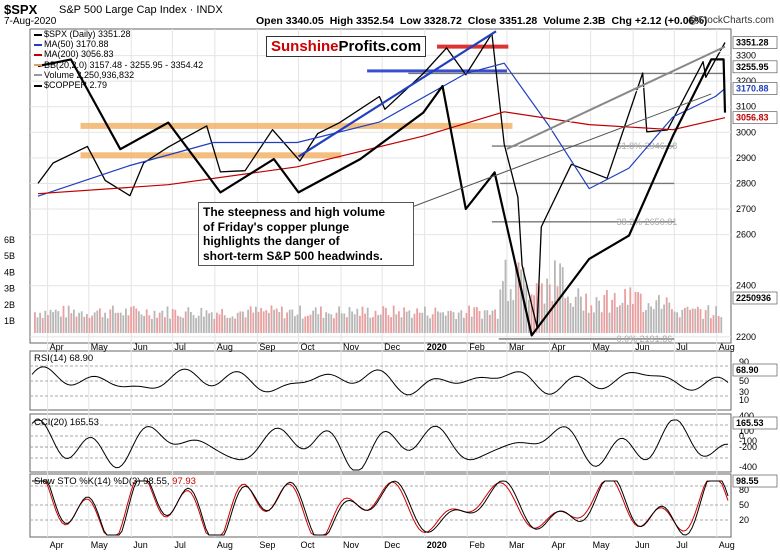 The width and height of the screenshot is (780, 552). I want to click on sto-k-line, so click(380, 508).